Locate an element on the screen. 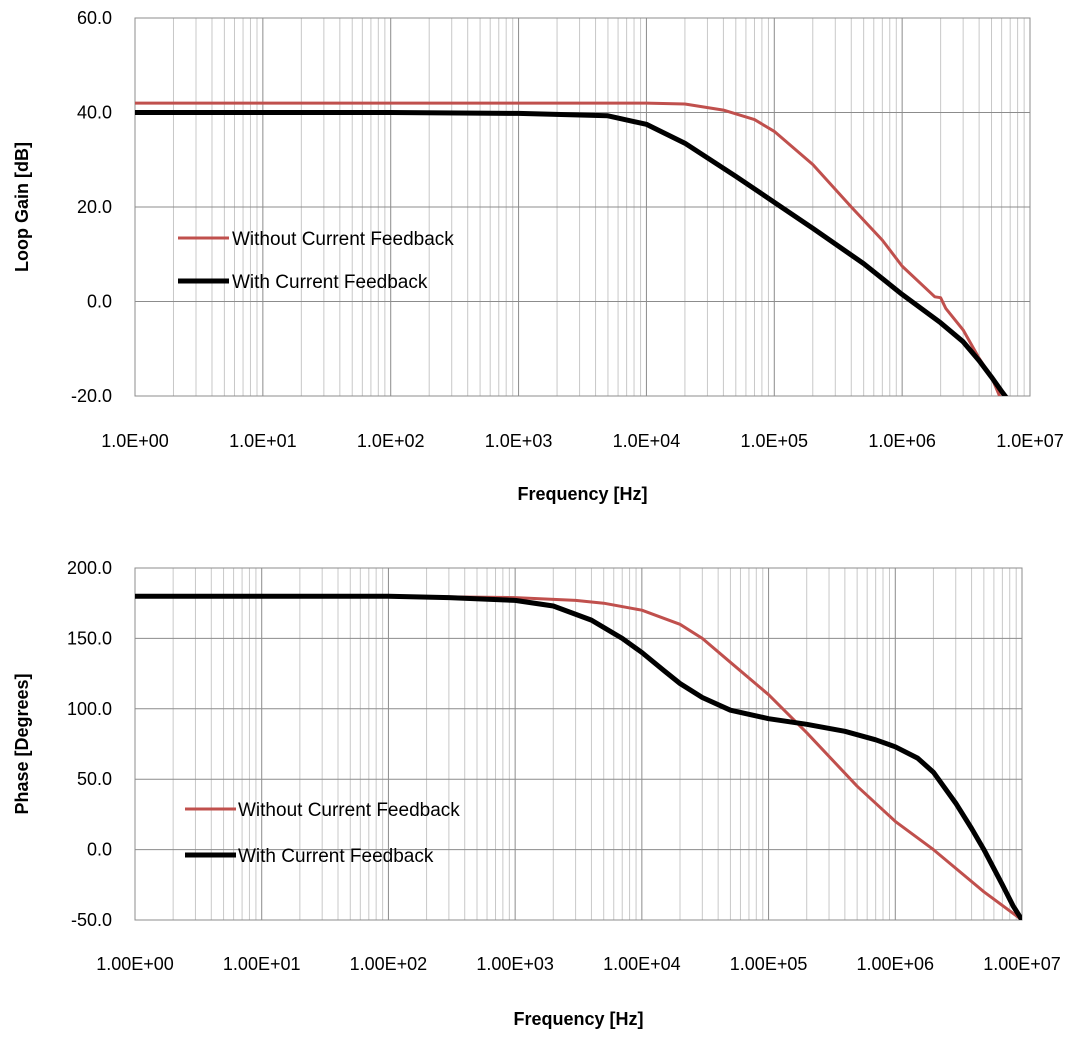 The height and width of the screenshot is (1037, 1077). y-tick-label: 100.0 is located at coordinates (89, 709).